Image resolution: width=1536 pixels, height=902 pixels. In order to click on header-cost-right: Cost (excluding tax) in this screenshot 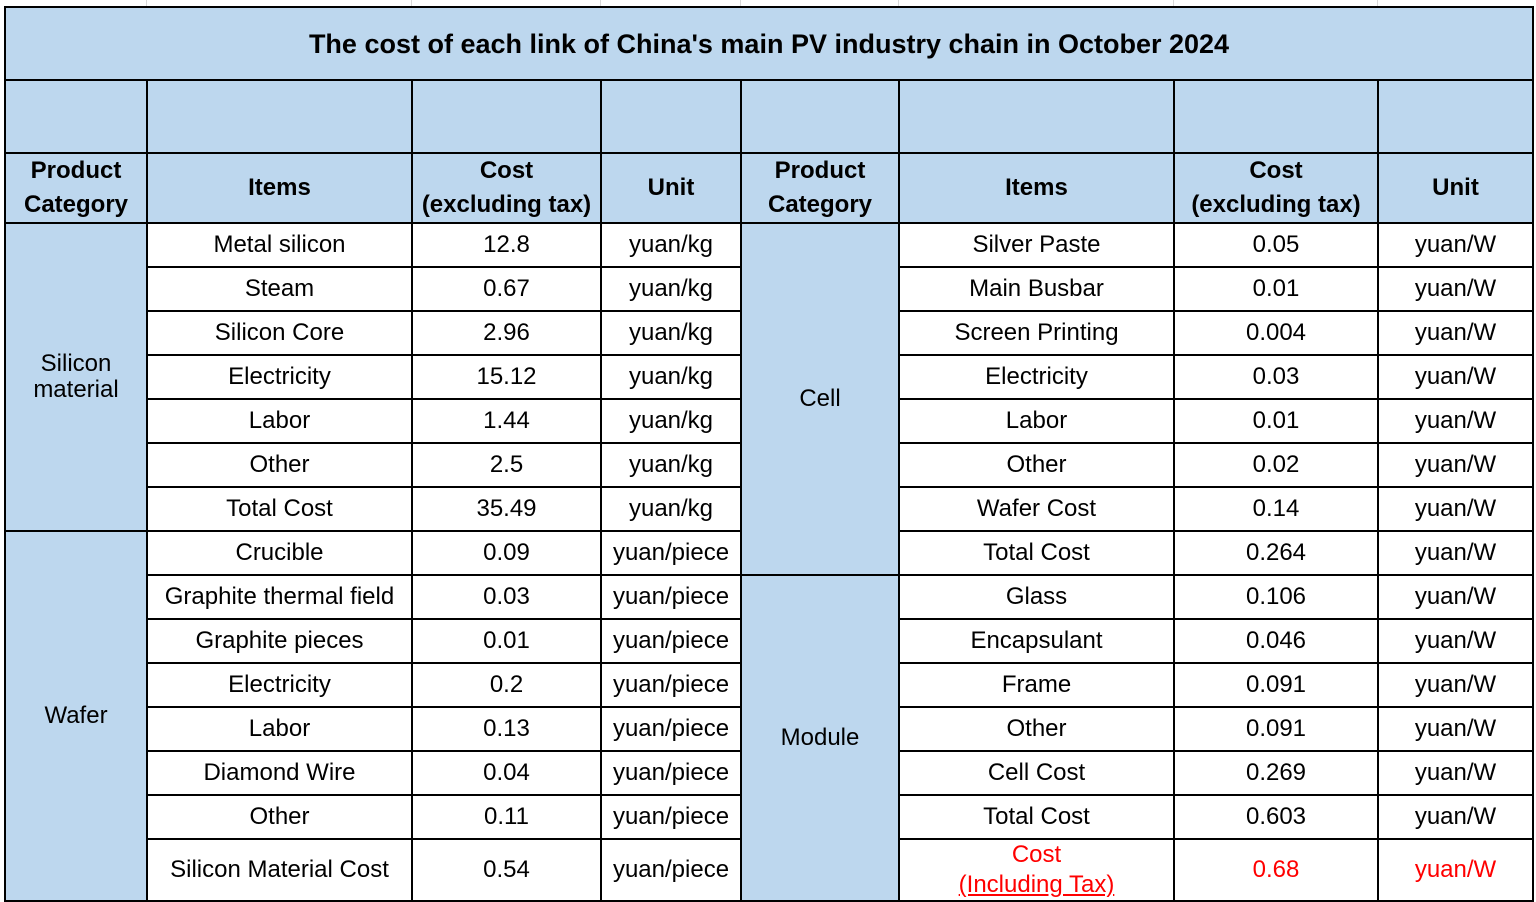, I will do `click(1276, 188)`.